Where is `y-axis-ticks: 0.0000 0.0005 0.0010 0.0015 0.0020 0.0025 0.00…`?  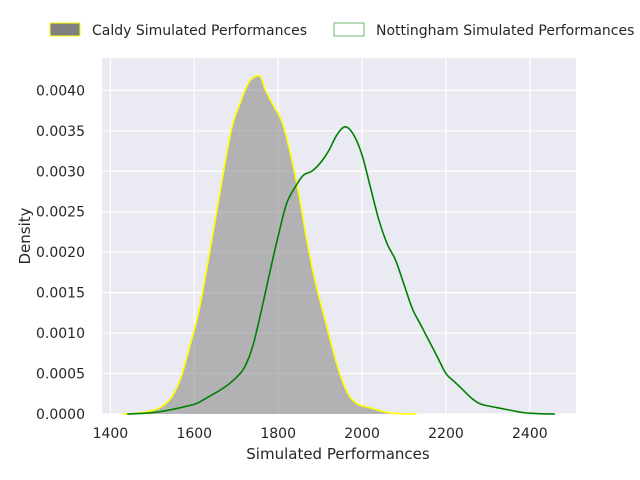 y-axis-ticks: 0.0000 0.0005 0.0010 0.0015 0.0020 0.0025 0.00… is located at coordinates (60, 253).